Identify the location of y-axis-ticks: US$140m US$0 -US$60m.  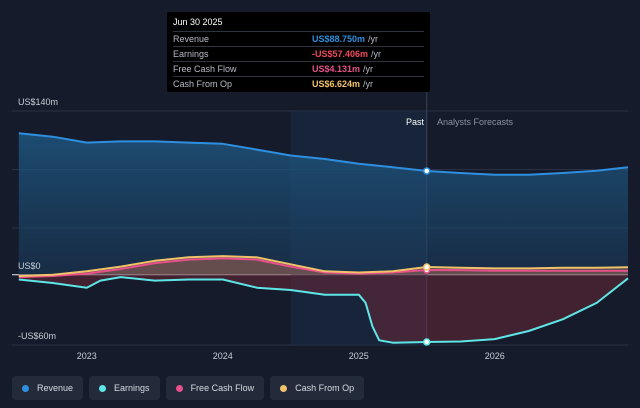
(38, 219).